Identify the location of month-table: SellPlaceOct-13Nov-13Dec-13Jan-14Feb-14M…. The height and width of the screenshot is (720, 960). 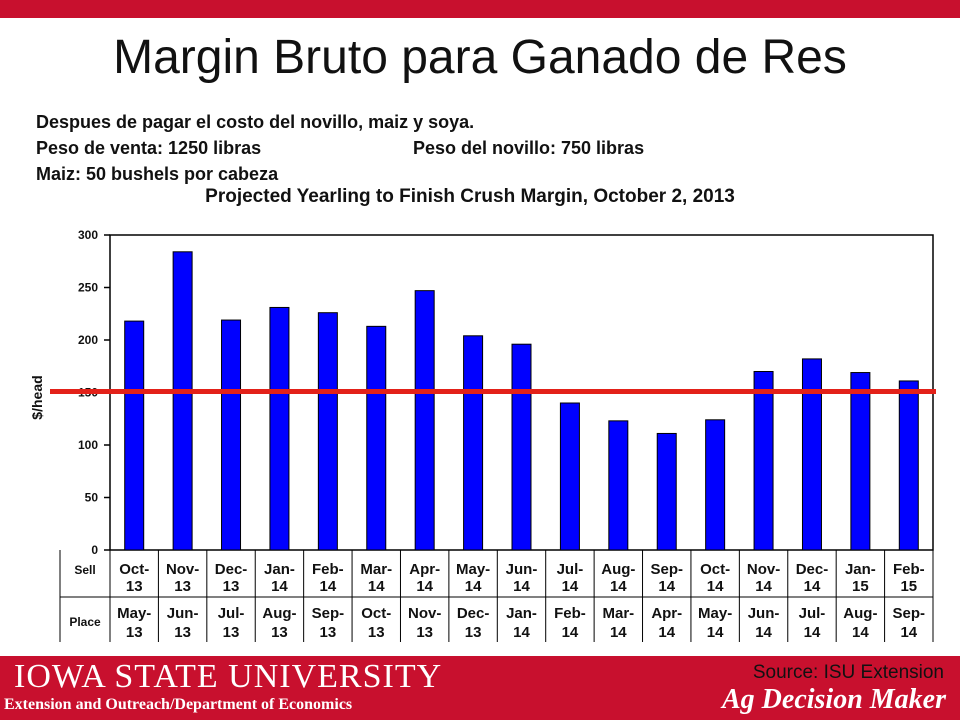
(496, 596).